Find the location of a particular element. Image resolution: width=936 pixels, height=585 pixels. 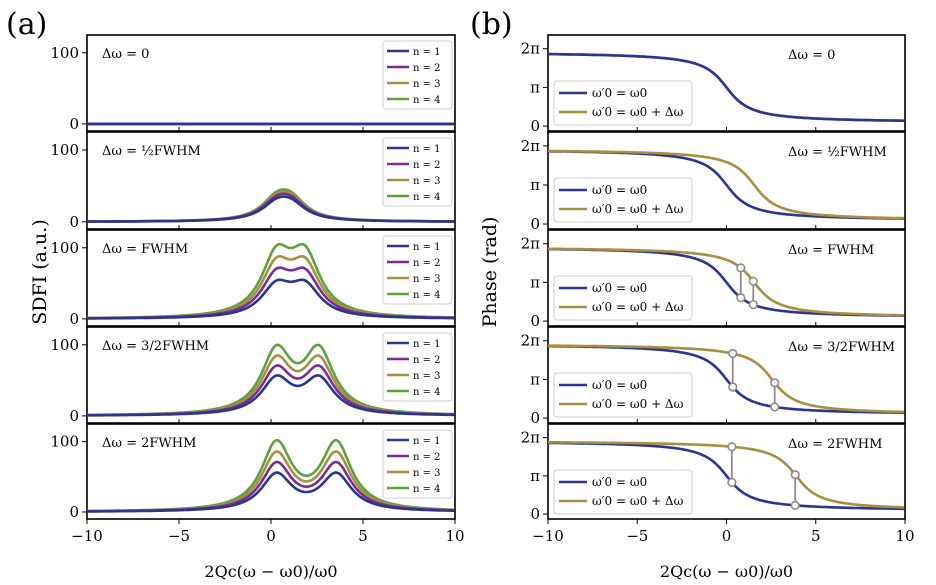

right-row-annotation-5: Δω = 2FWHM is located at coordinates (835, 444).